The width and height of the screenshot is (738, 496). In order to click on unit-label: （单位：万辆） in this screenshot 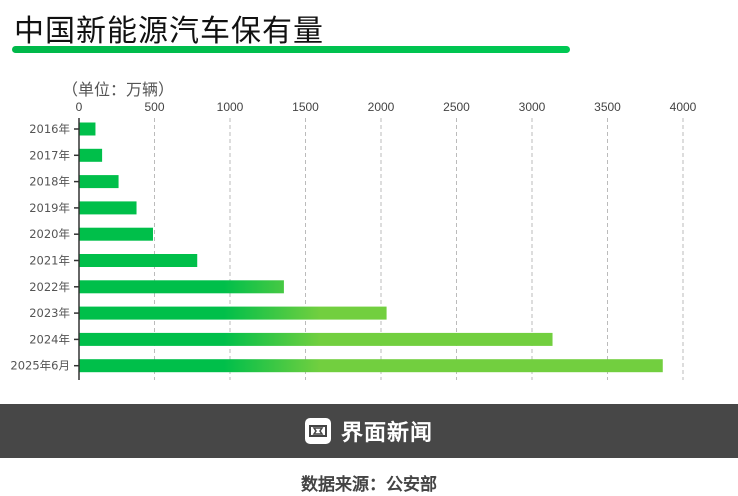, I will do `click(118, 89)`.